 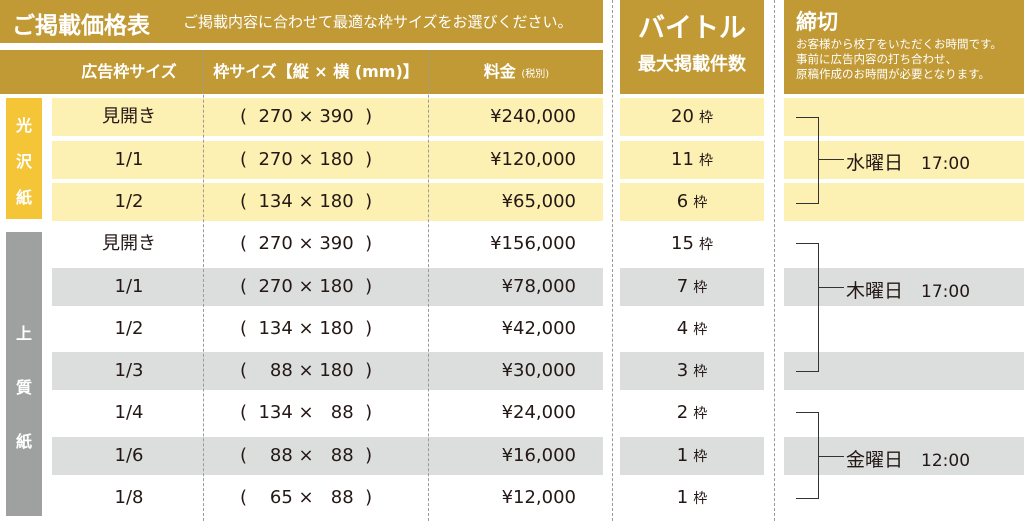 What do you see at coordinates (807, 307) in the screenshot?
I see `deadline-bracket` at bounding box center [807, 307].